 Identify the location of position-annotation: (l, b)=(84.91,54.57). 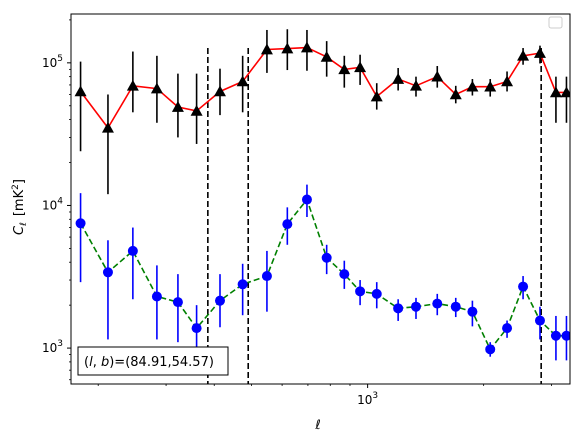
(153, 361).